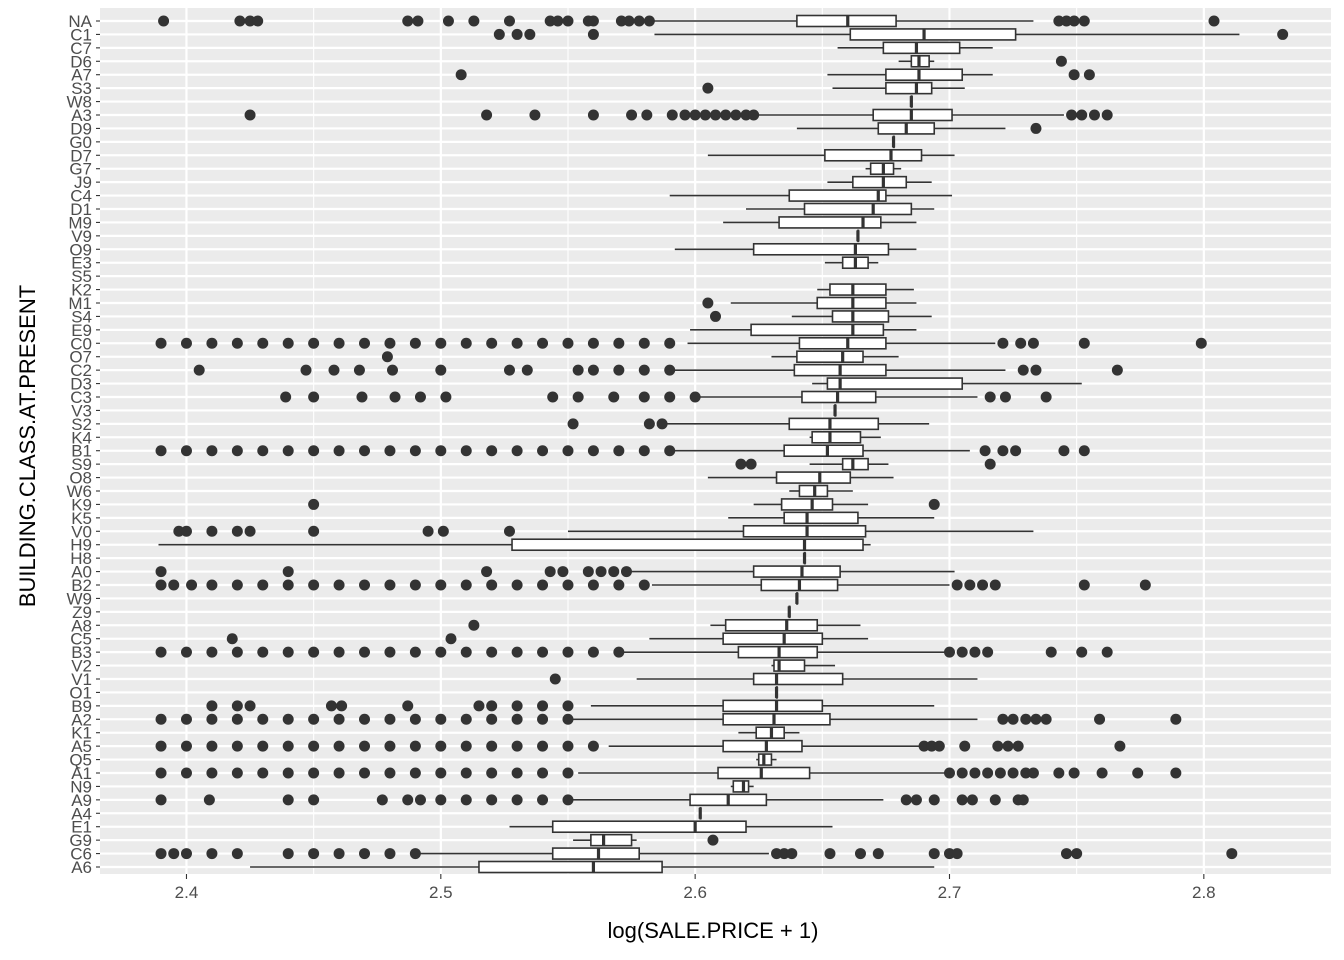 This screenshot has height=960, width=1344. Describe the element at coordinates (81, 424) in the screenshot. I see `y-tick-label: S2` at that location.